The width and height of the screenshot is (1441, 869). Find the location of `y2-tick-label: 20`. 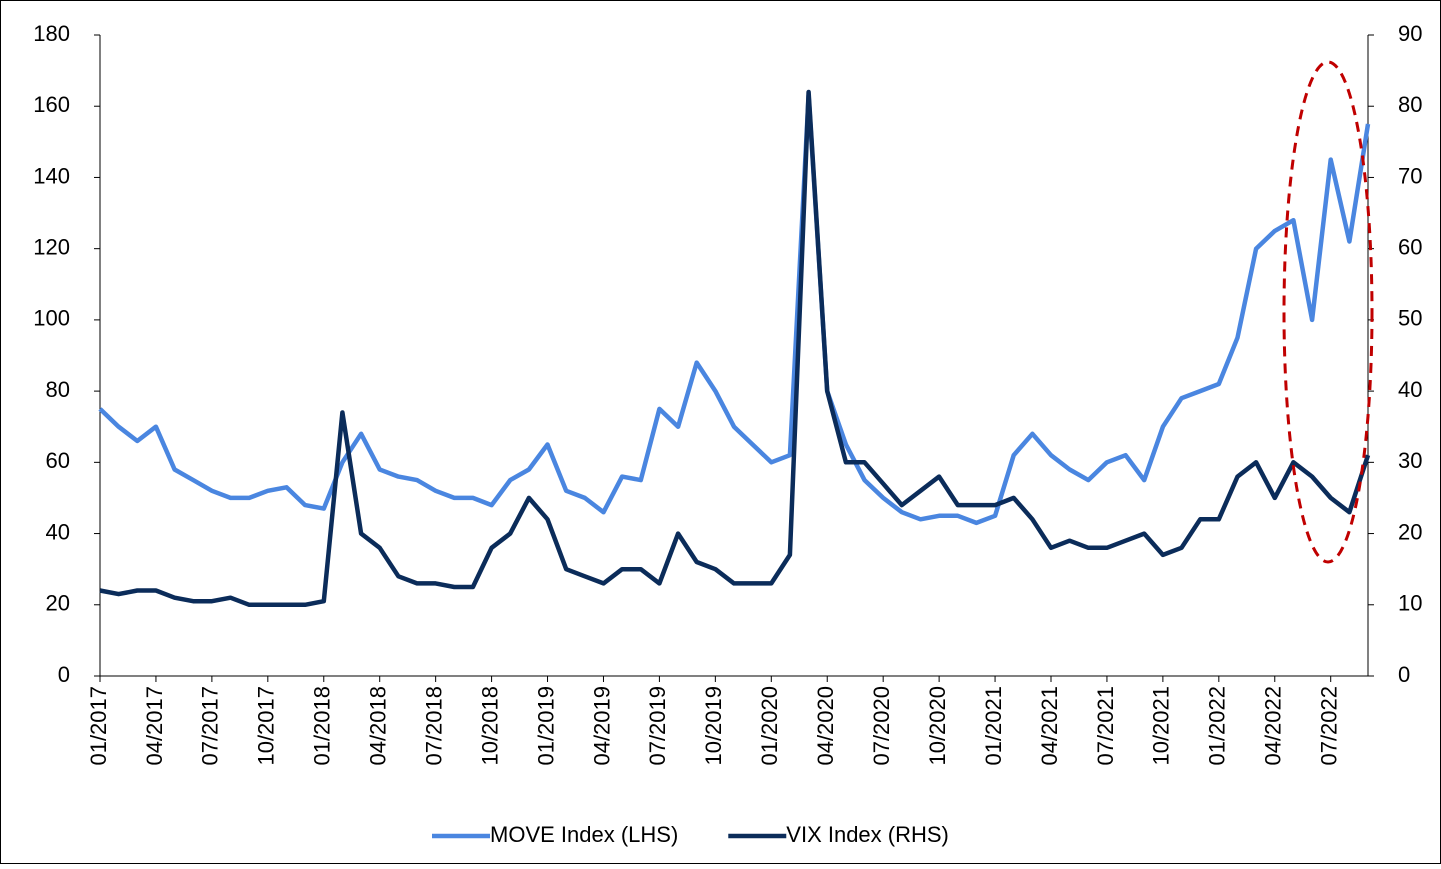

y2-tick-label: 20 is located at coordinates (1410, 531).